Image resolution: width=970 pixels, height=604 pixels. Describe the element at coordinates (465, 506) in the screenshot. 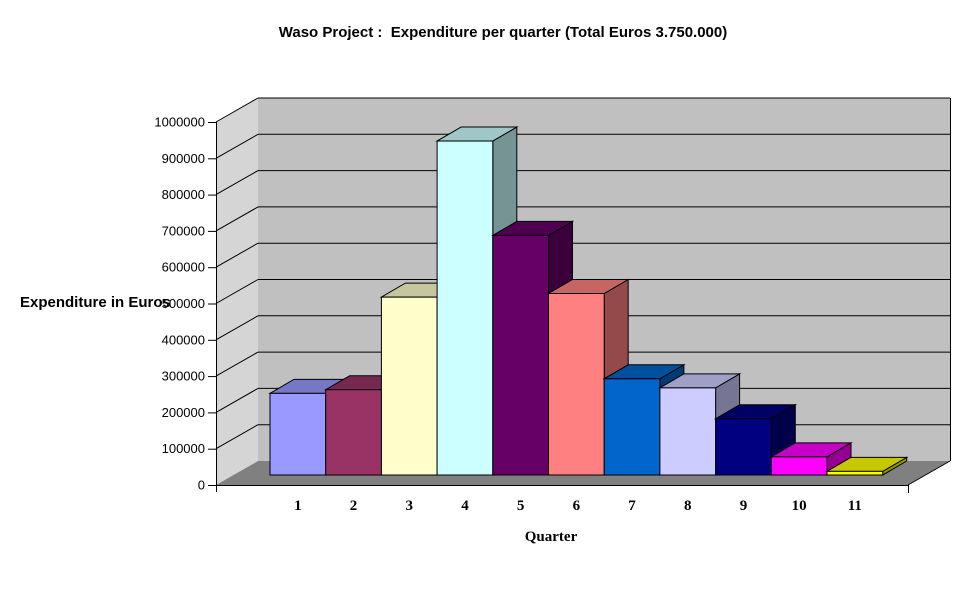

I see `x-tick-label: 4` at that location.